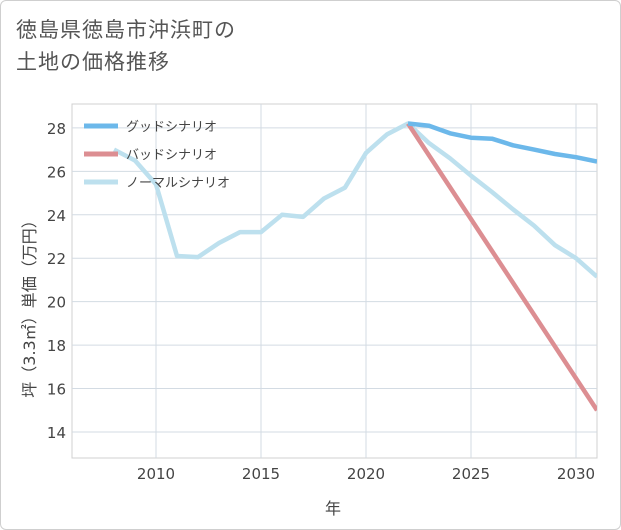 The height and width of the screenshot is (530, 621). I want to click on chart-title: 徳島県徳島市沖浜町の 土地の価格推移, so click(126, 46).